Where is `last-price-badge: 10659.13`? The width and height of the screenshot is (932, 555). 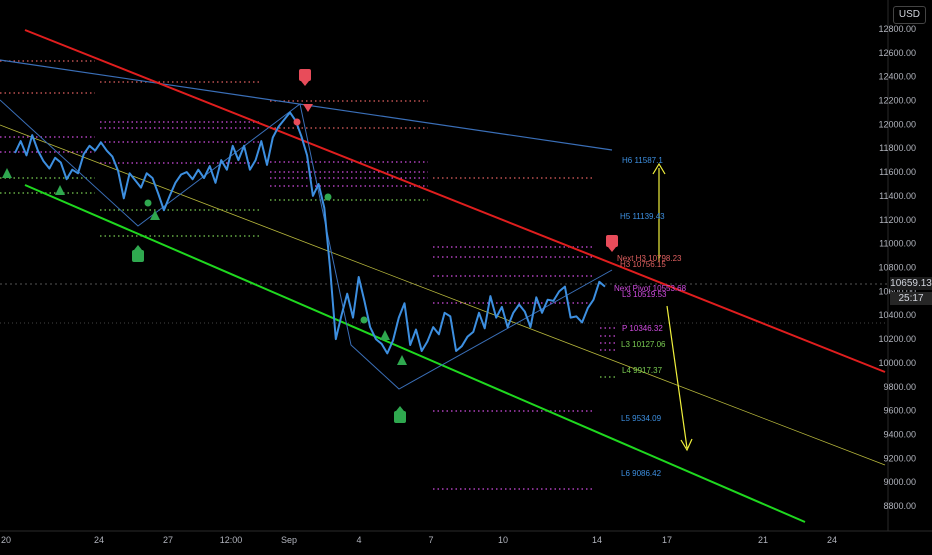
last-price-badge: 10659.13 is located at coordinates (911, 283).